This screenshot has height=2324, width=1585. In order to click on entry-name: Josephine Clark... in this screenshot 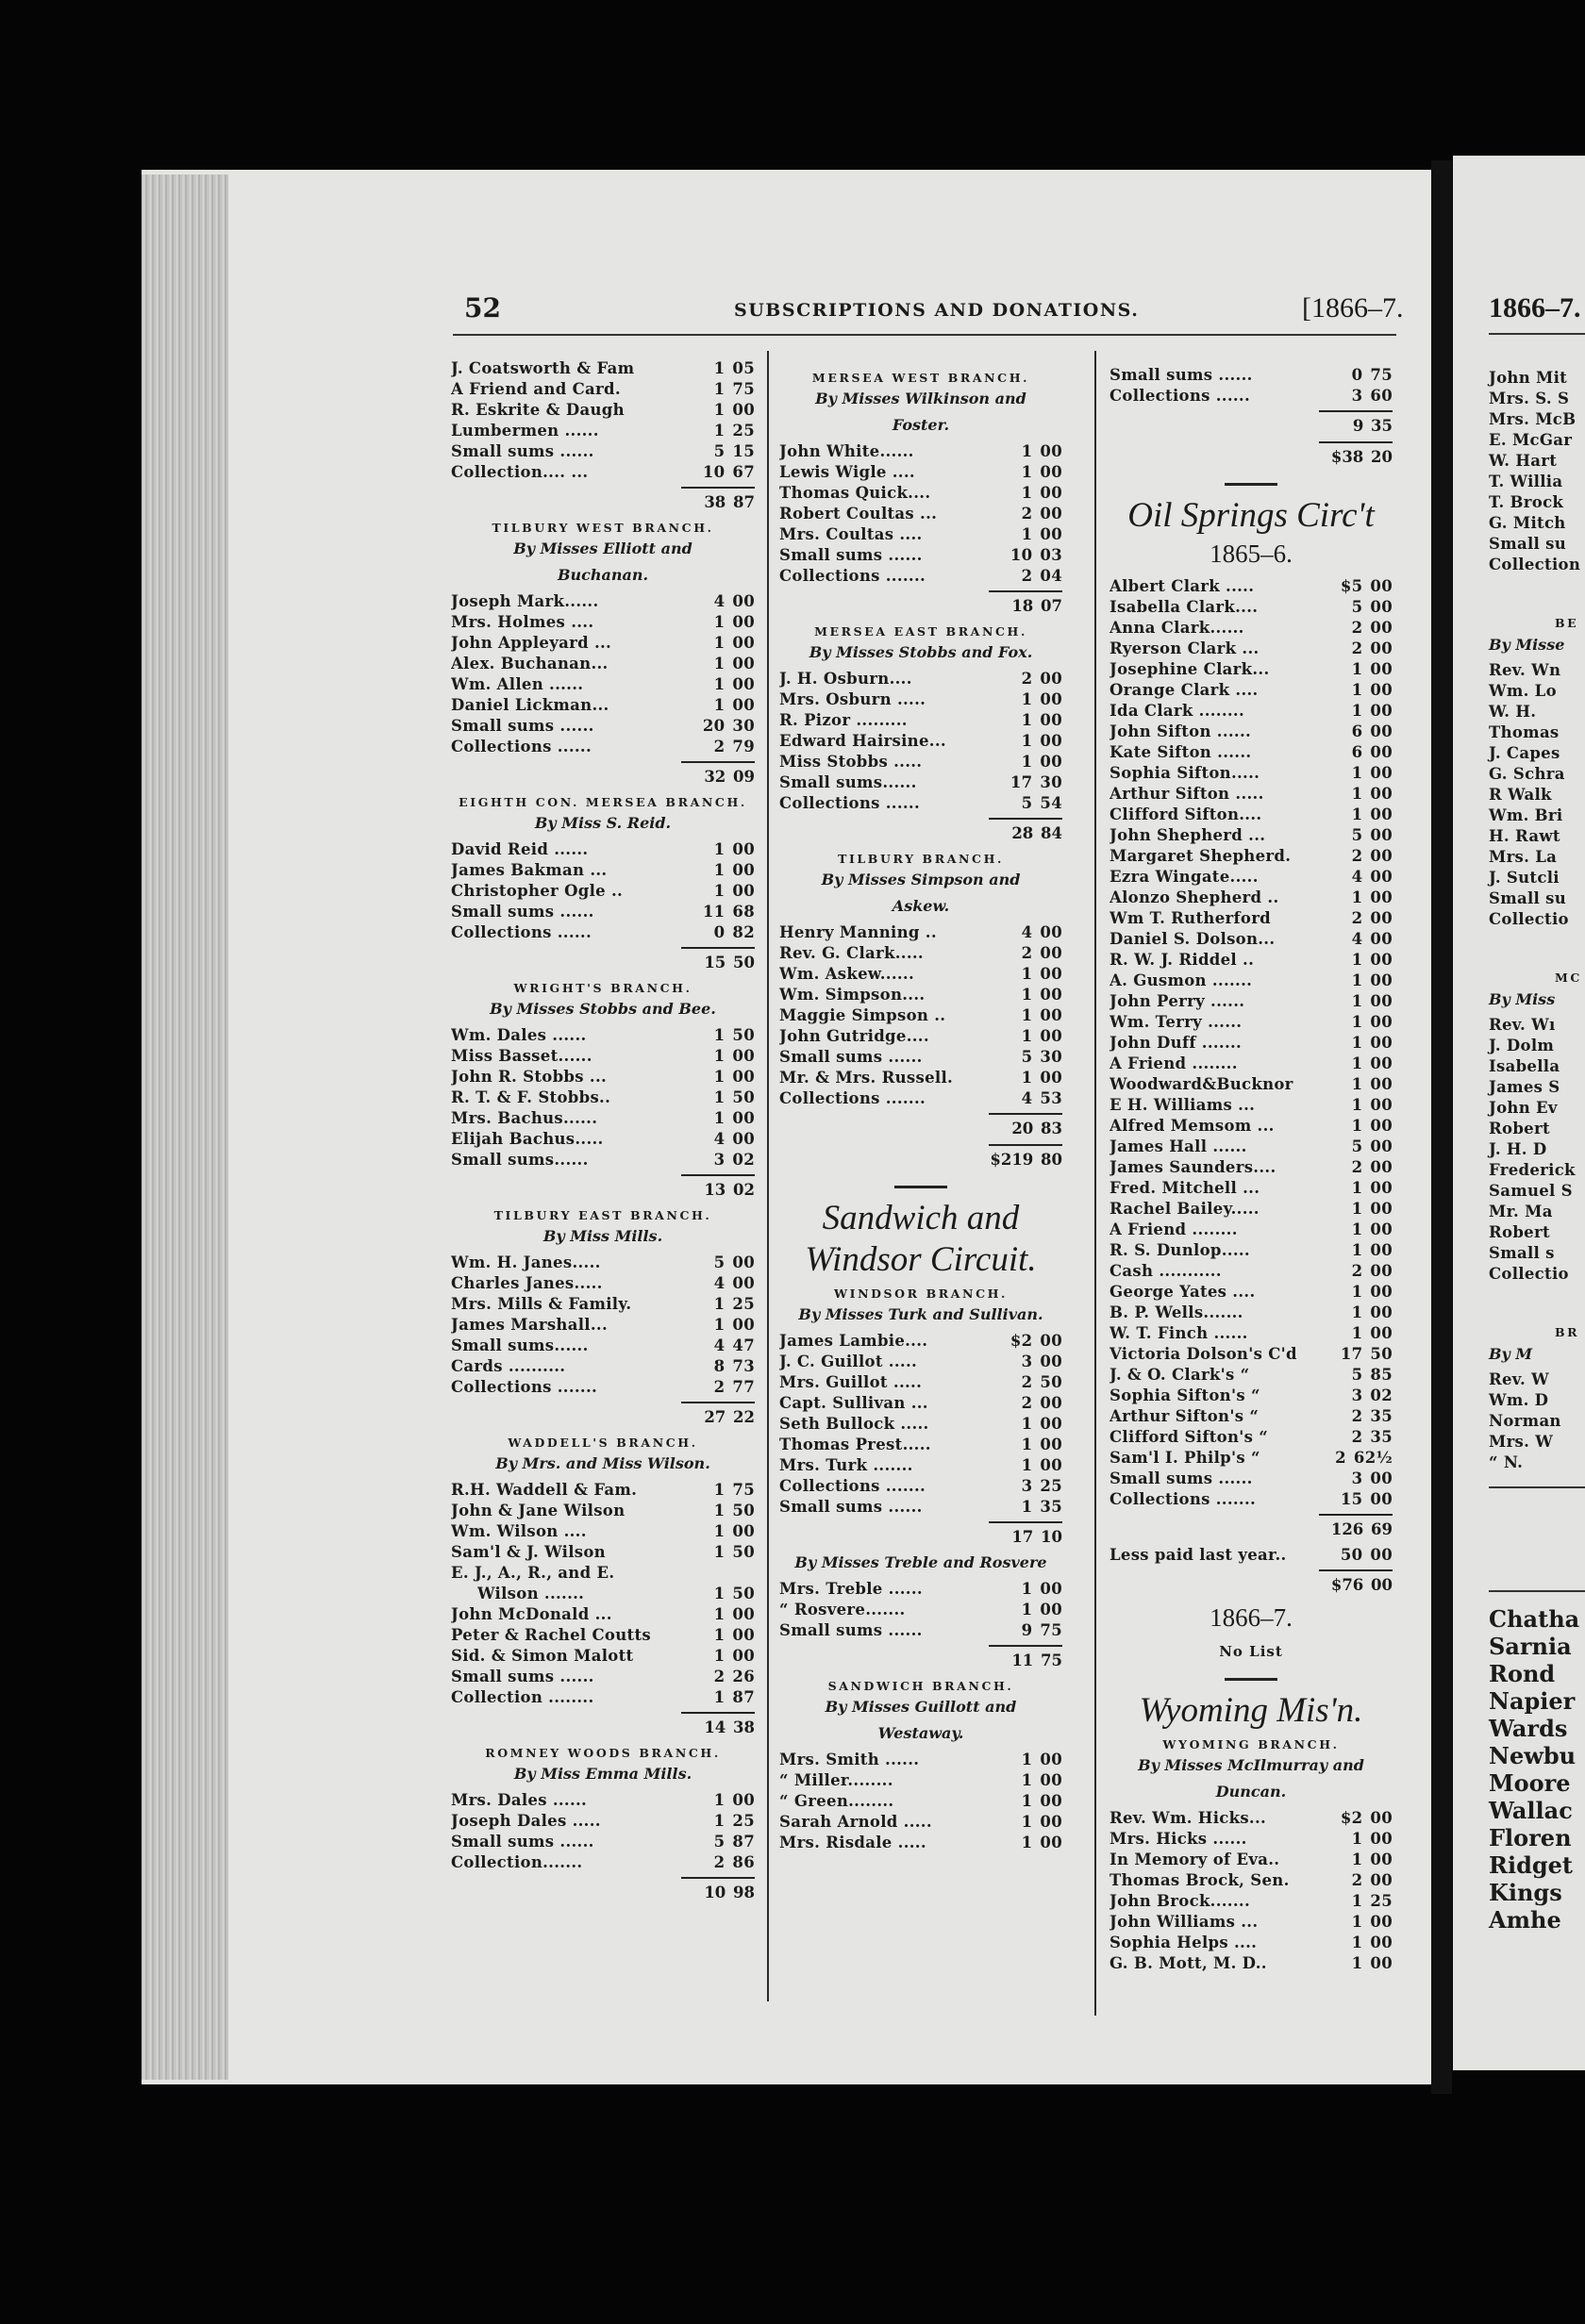, I will do `click(1190, 669)`.